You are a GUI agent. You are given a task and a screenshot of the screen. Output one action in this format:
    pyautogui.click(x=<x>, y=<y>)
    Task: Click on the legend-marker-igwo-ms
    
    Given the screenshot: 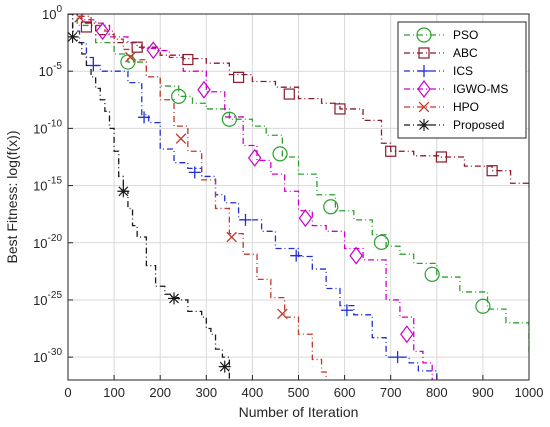 What is the action you would take?
    pyautogui.click(x=424, y=89)
    